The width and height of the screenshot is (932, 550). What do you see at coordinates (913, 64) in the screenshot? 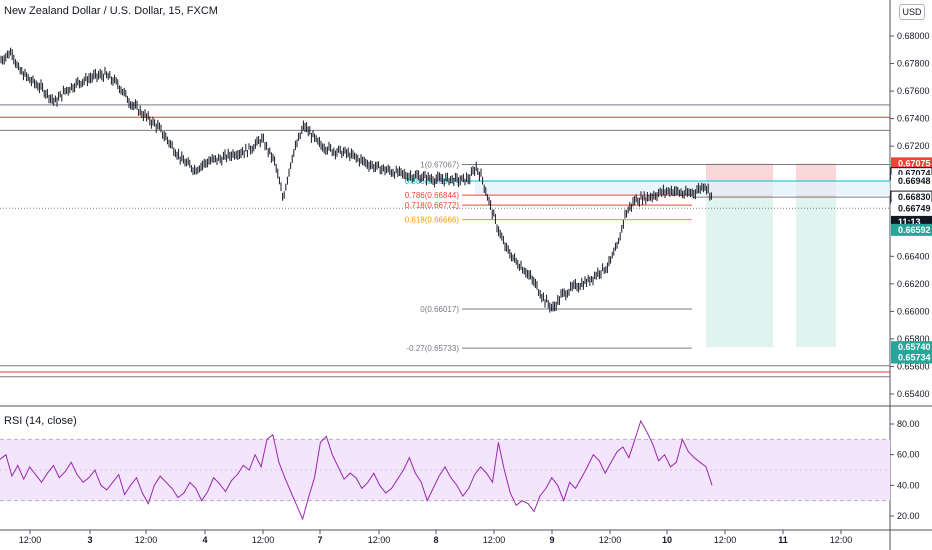
I see `price-tick-label: 0.67800` at bounding box center [913, 64].